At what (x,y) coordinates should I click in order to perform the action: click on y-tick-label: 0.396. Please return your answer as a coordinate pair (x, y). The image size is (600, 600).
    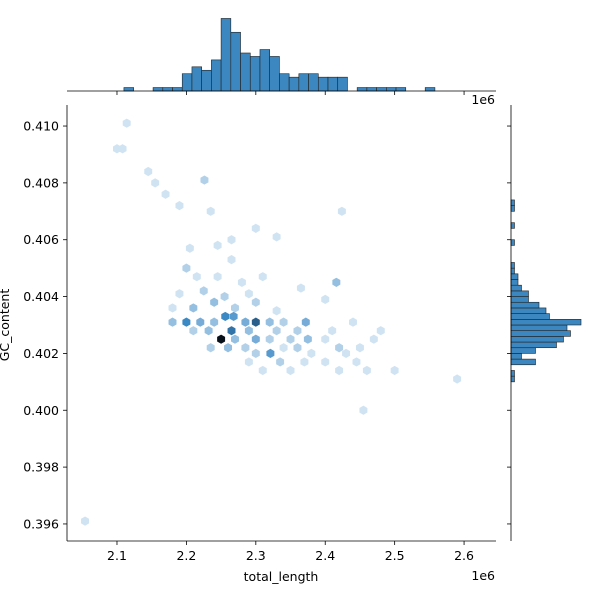
    Looking at the image, I should click on (41, 523).